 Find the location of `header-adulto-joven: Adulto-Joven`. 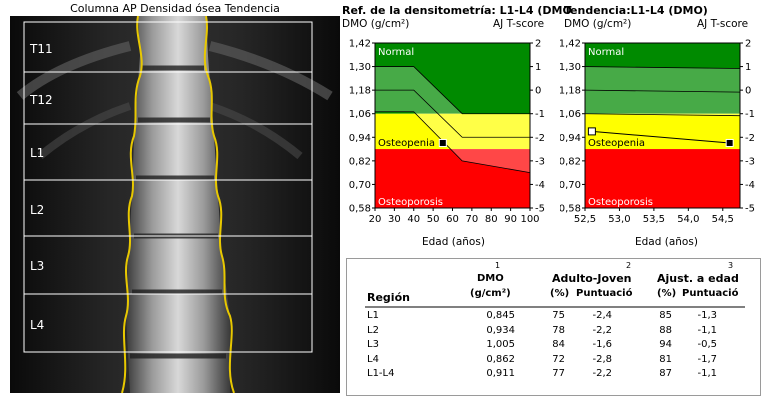

header-adulto-joven: Adulto-Joven is located at coordinates (592, 278).